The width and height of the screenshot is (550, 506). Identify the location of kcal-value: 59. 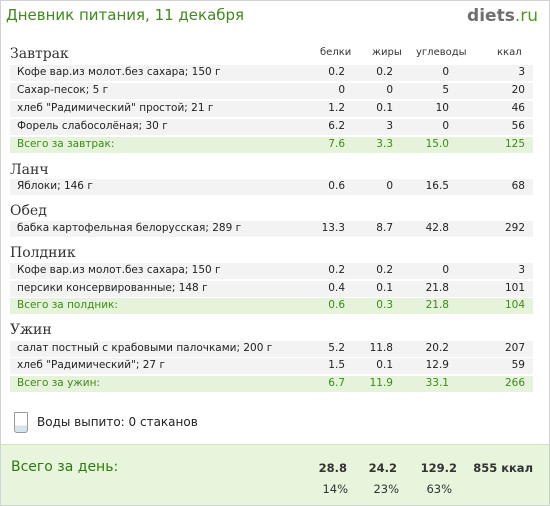
(518, 365).